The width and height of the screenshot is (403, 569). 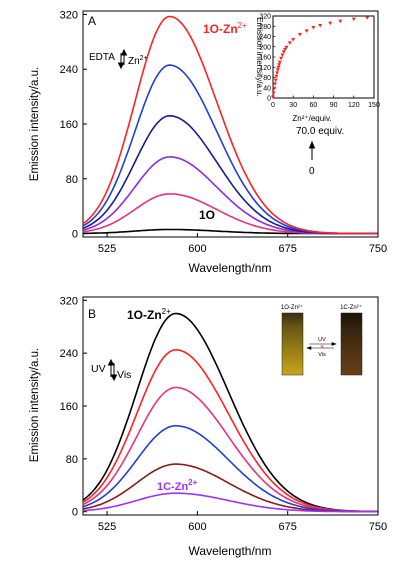 What do you see at coordinates (325, 102) in the screenshot?
I see `inset-x-ticks: 0 30 60 90 120 150` at bounding box center [325, 102].